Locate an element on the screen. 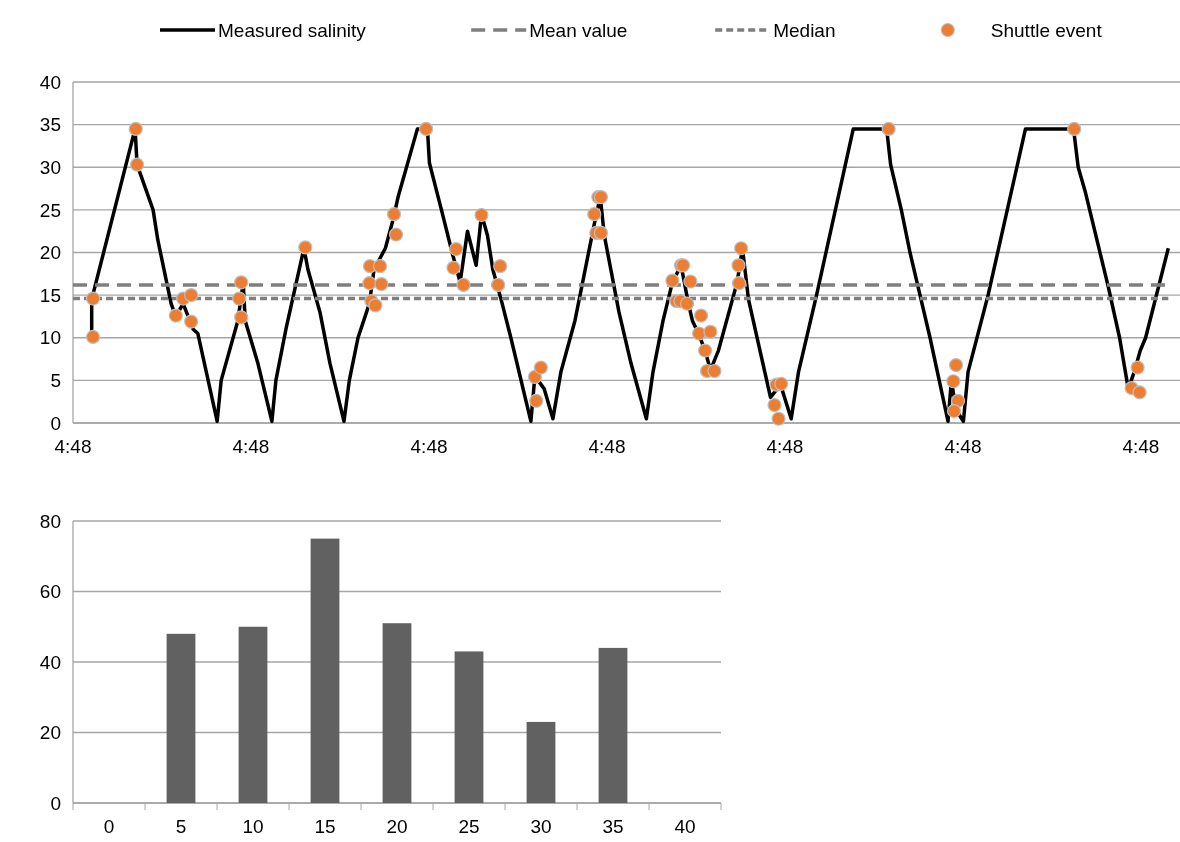  x-tick-label: 5 is located at coordinates (181, 826).